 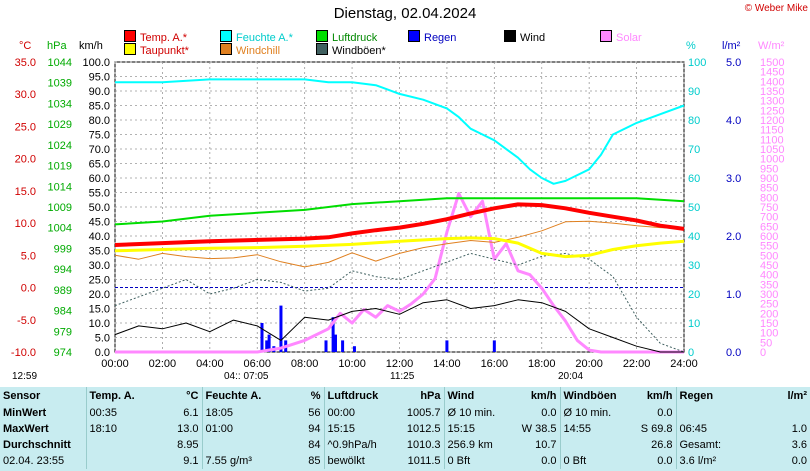 What do you see at coordinates (164, 51) in the screenshot?
I see `legend-label: Taupunkt*` at bounding box center [164, 51].